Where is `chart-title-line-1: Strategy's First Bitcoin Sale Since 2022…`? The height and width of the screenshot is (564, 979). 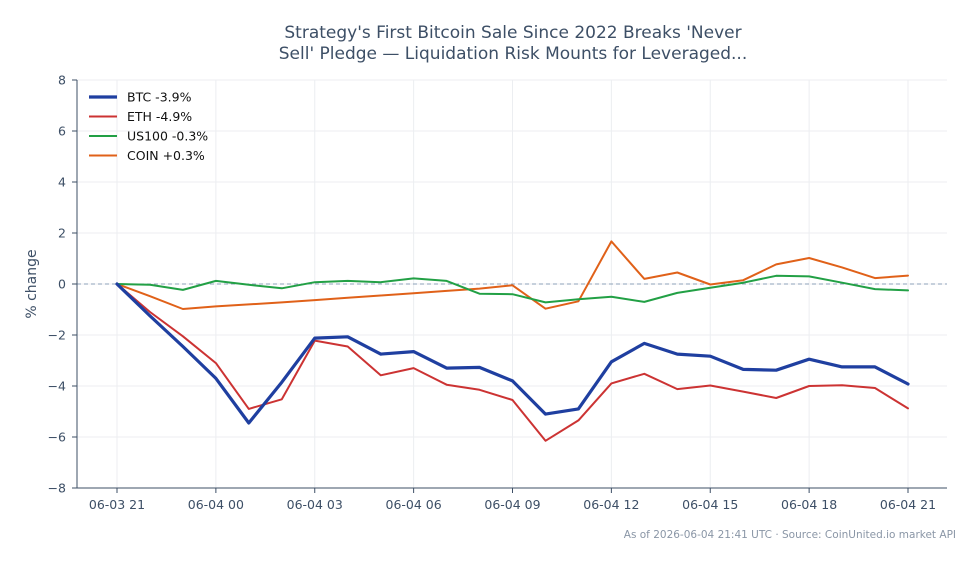 chart-title-line-1: Strategy's First Bitcoin Sale Since 2022… is located at coordinates (512, 33).